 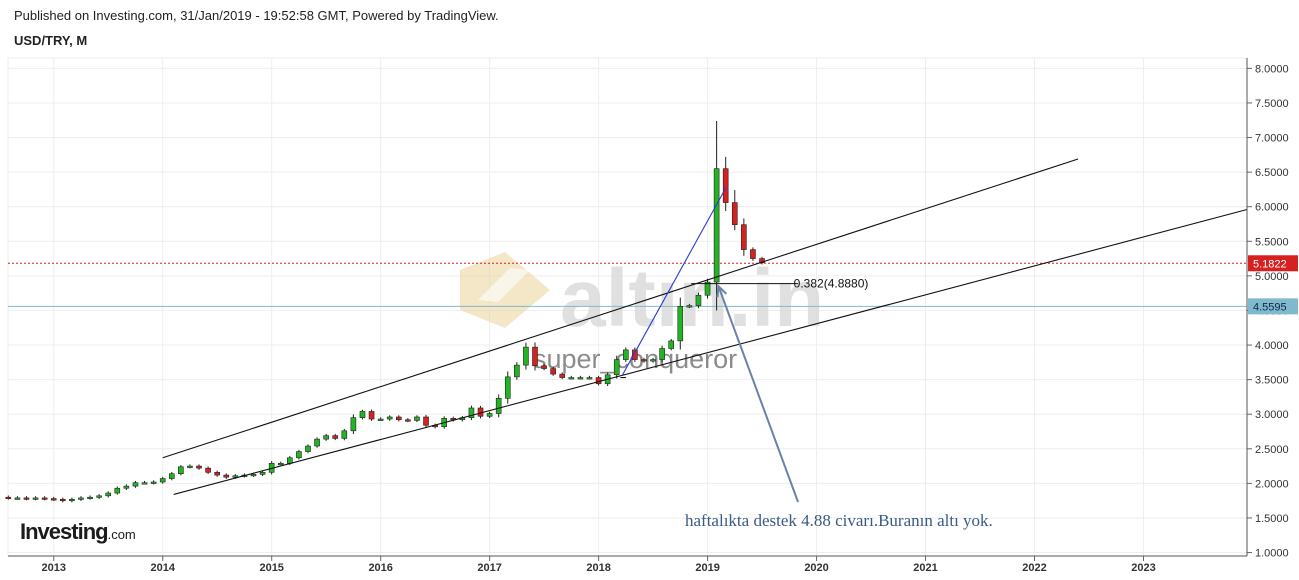 What do you see at coordinates (925, 568) in the screenshot?
I see `x-tick-label: 2021` at bounding box center [925, 568].